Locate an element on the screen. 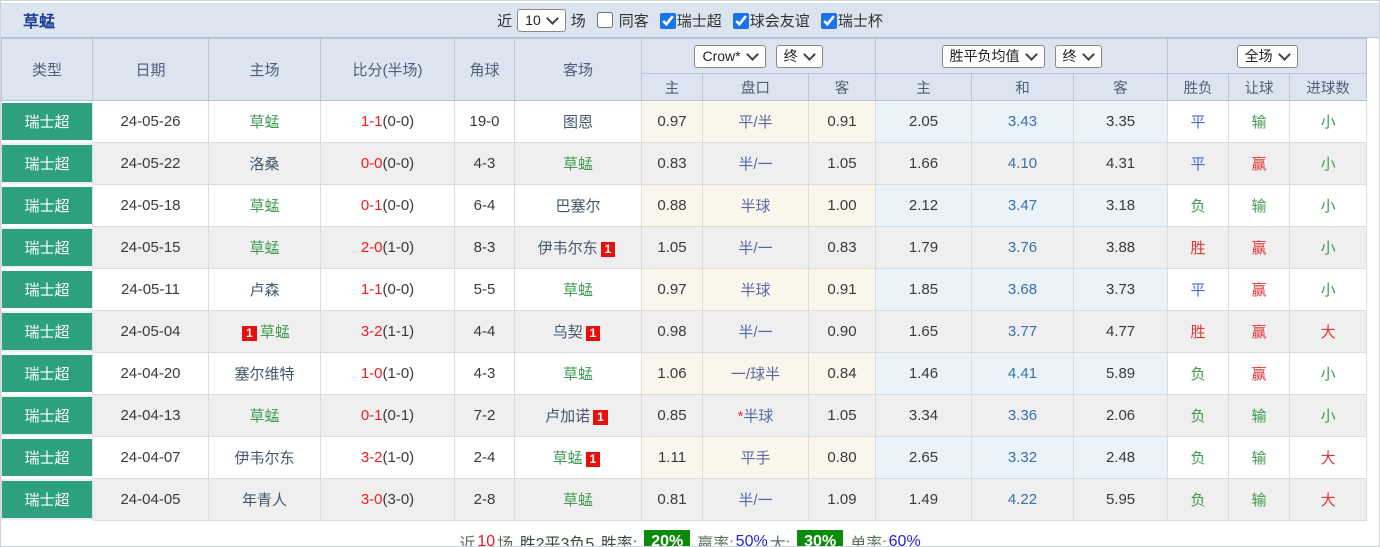 Image resolution: width=1380 pixels, height=547 pixels. filter-league: 瑞士超 is located at coordinates (688, 20).